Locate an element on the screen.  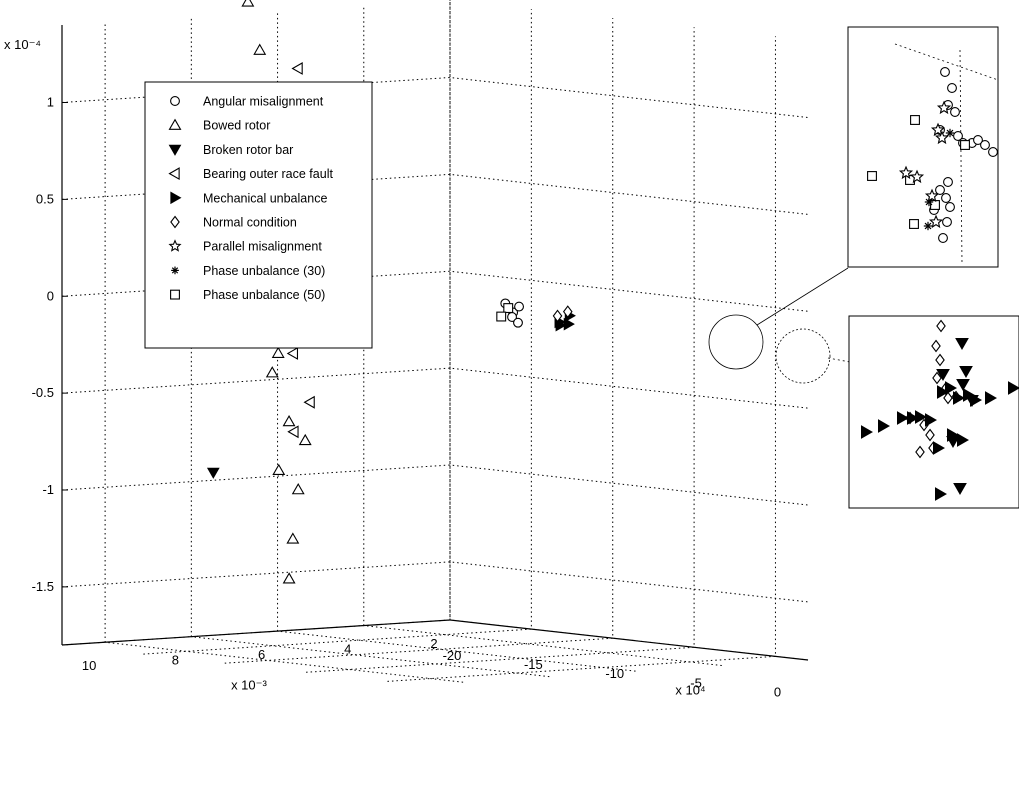
legend-item: Angular misalignment is located at coordinates (247, 102).